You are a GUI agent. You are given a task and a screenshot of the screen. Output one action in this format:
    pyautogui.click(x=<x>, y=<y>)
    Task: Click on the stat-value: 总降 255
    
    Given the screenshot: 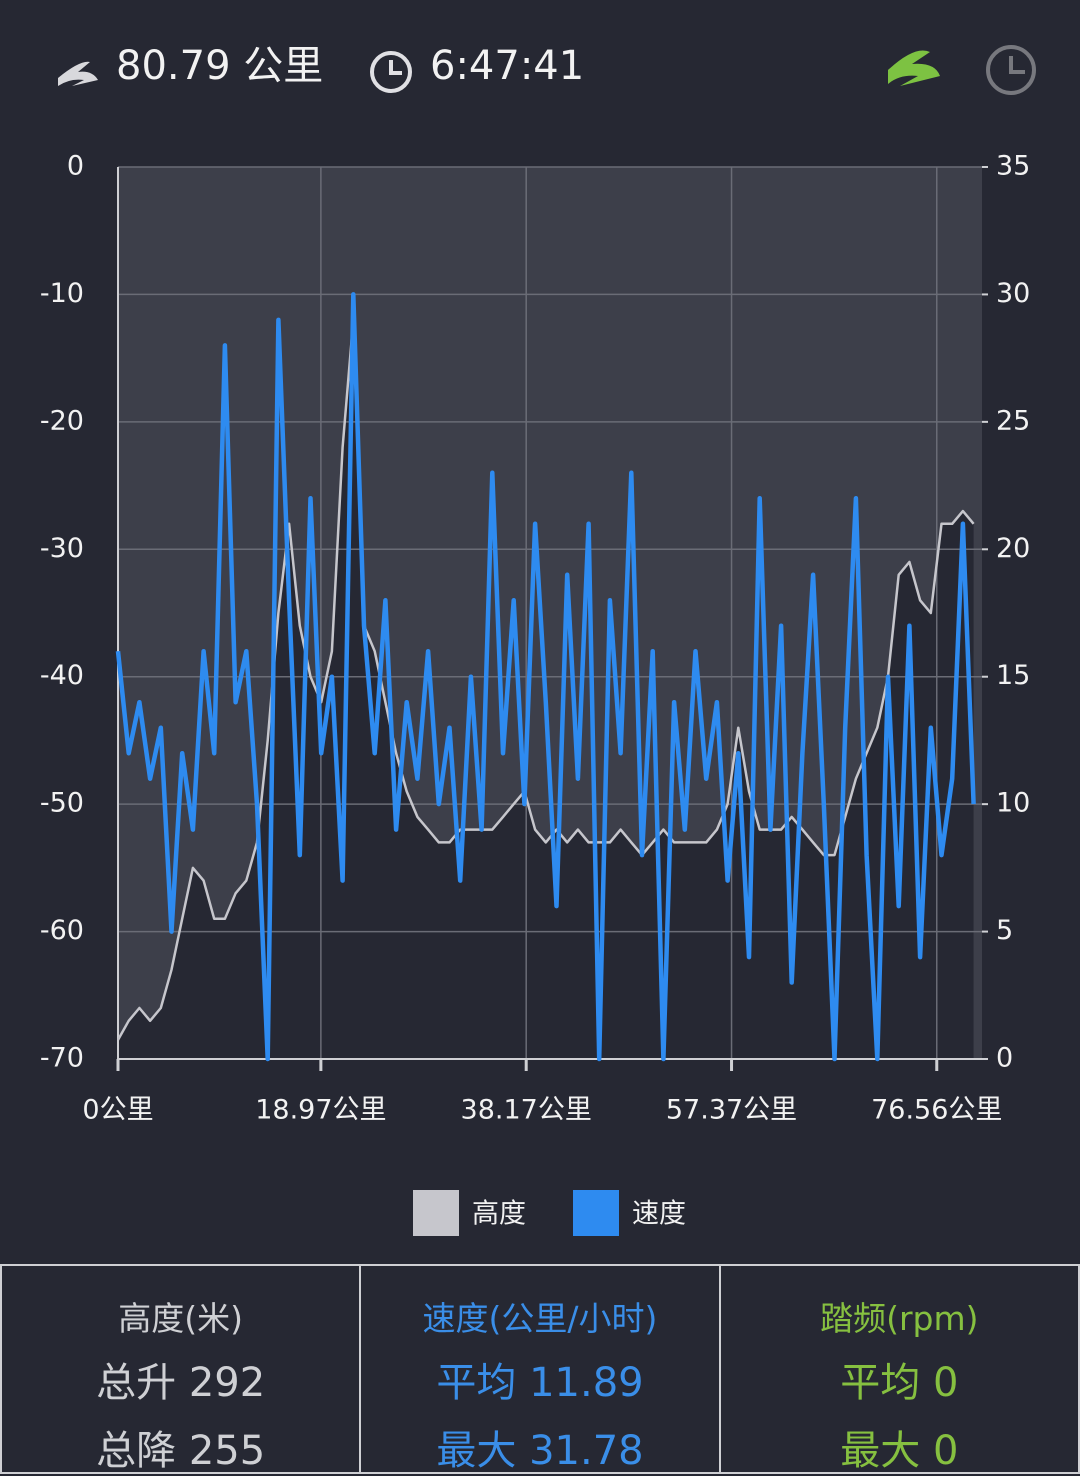 What is the action you would take?
    pyautogui.click(x=181, y=1451)
    